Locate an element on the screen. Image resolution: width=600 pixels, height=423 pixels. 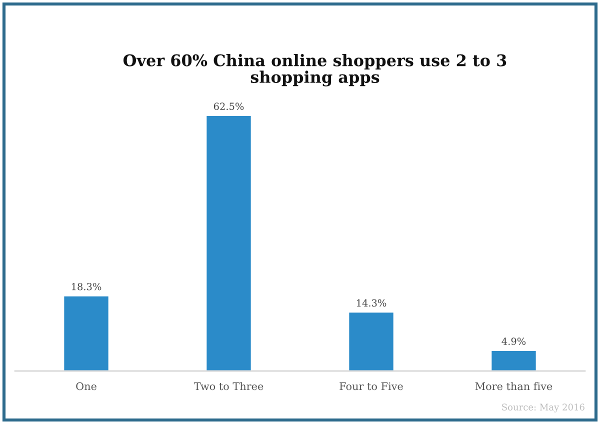
x-tick-label: One is located at coordinates (86, 386).